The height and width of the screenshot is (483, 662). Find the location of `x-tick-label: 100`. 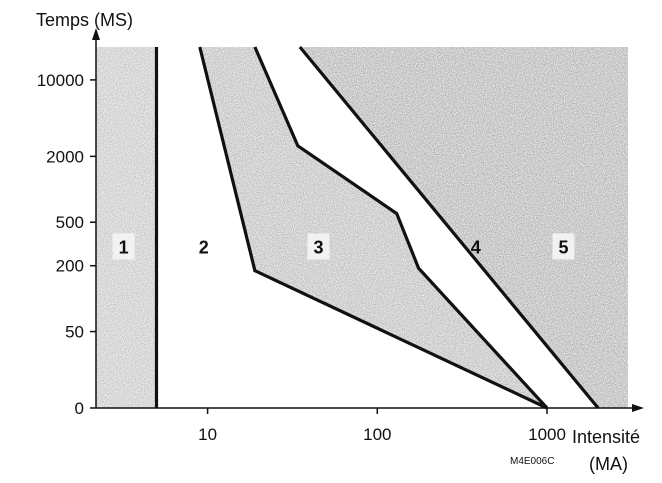

x-tick-label: 100 is located at coordinates (377, 434).